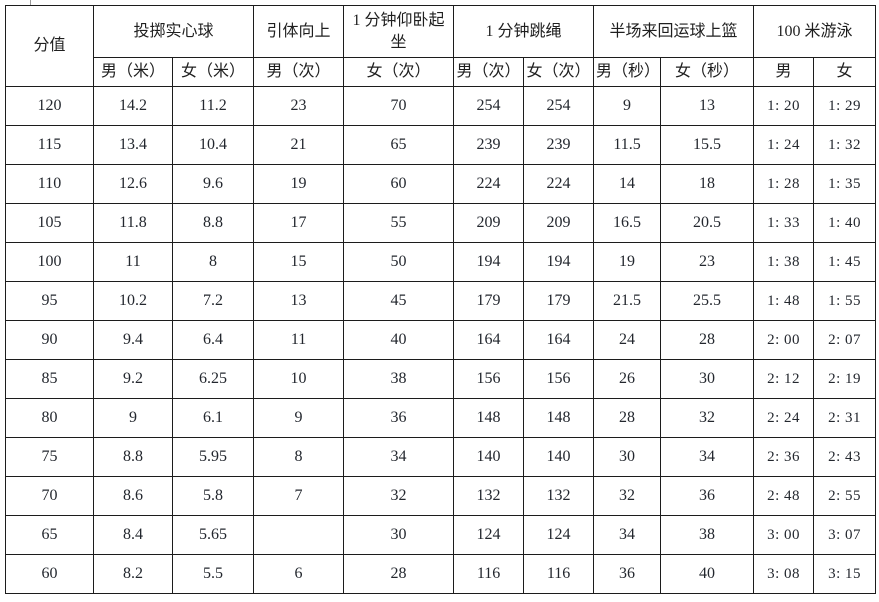 The height and width of the screenshot is (602, 879). What do you see at coordinates (213, 340) in the screenshot?
I see `value-cell: 6.4` at bounding box center [213, 340].